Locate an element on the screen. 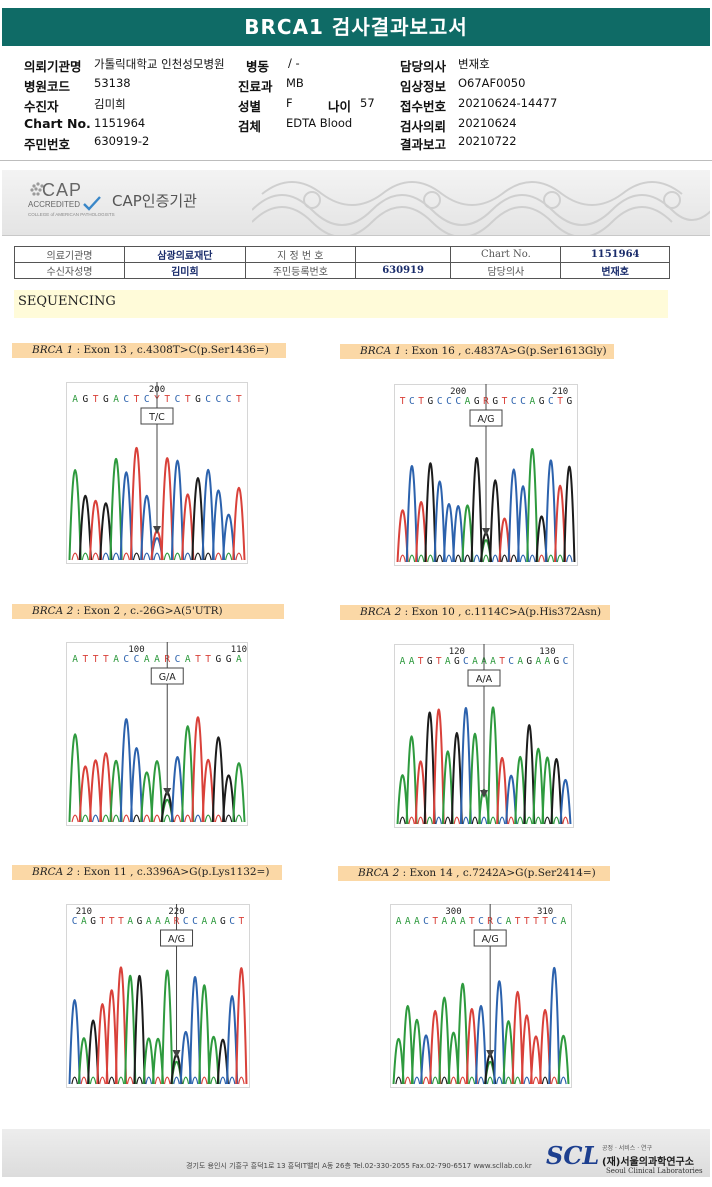 The height and width of the screenshot is (1187, 712). chromatogram: 200AGTGACTCYTCTGCCCTT/C is located at coordinates (157, 473).